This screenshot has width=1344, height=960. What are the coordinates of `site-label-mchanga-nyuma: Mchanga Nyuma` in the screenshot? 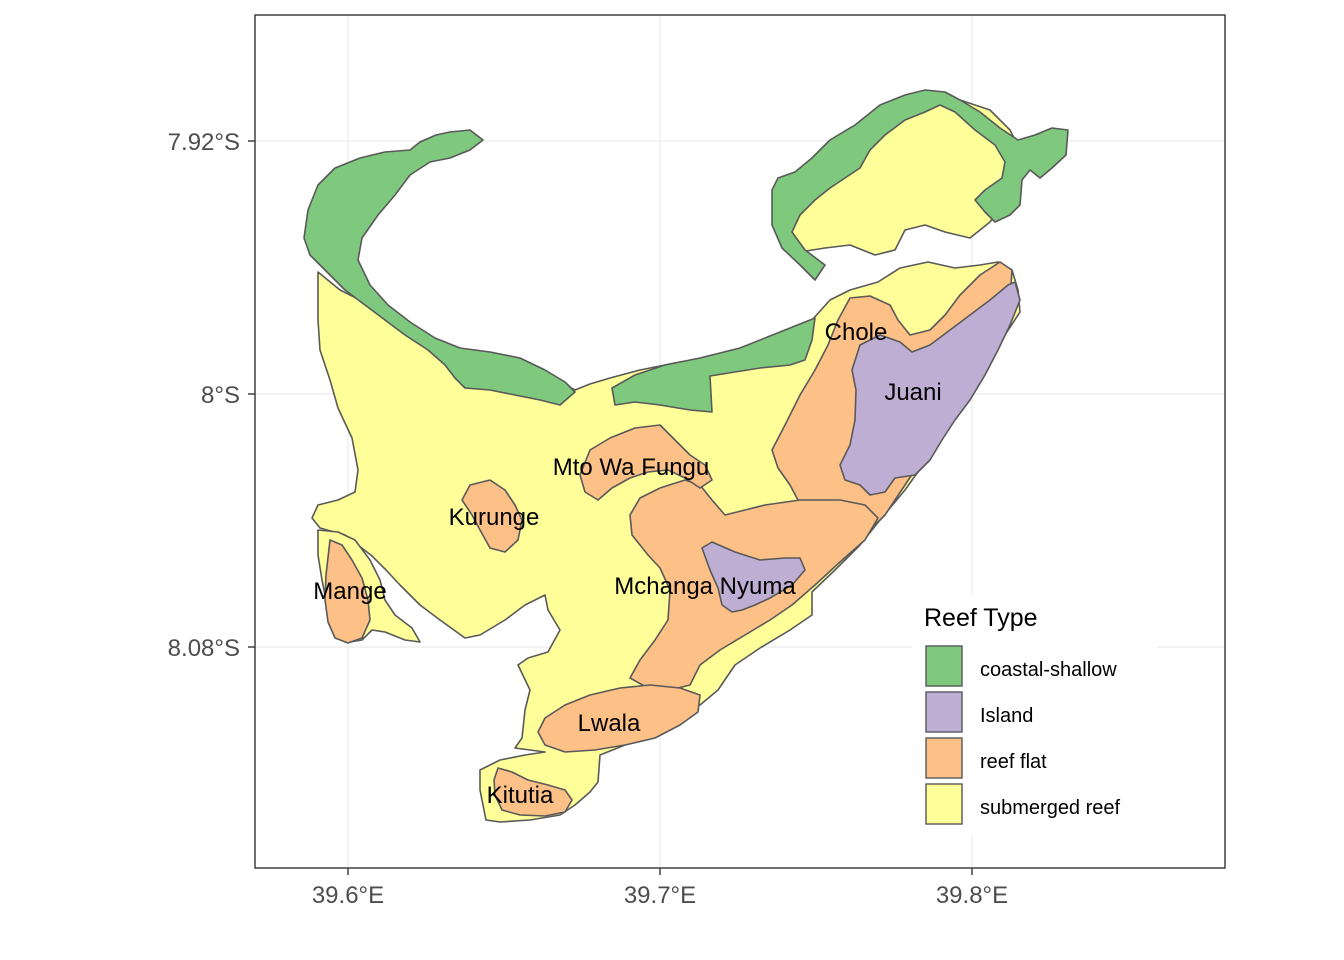 It's located at (705, 586).